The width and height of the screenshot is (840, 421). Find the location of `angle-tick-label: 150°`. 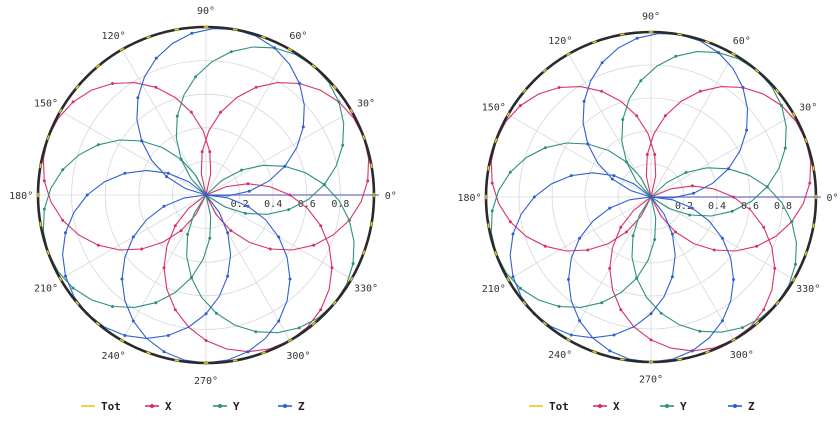

angle-tick-label: 150° is located at coordinates (494, 107).